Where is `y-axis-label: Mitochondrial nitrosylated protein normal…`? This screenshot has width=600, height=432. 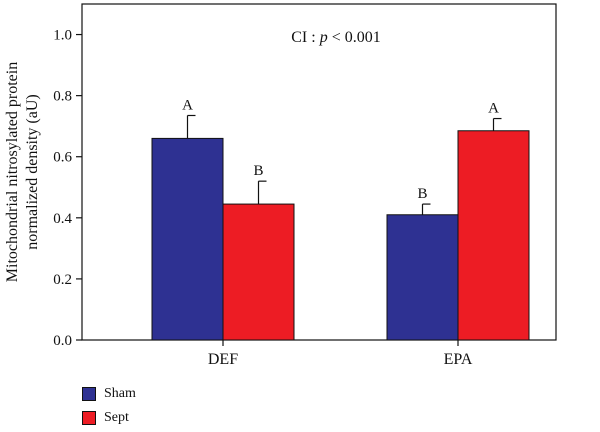 y-axis-label: Mitochondrial nitrosylated protein normal… is located at coordinates (22, 172).